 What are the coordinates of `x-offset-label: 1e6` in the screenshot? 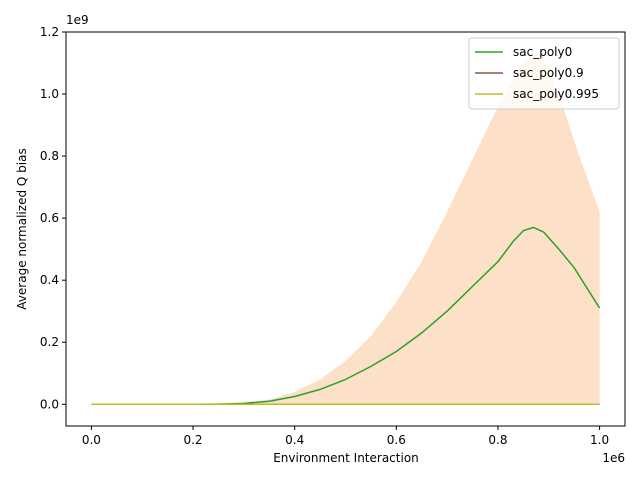 It's located at (613, 458).